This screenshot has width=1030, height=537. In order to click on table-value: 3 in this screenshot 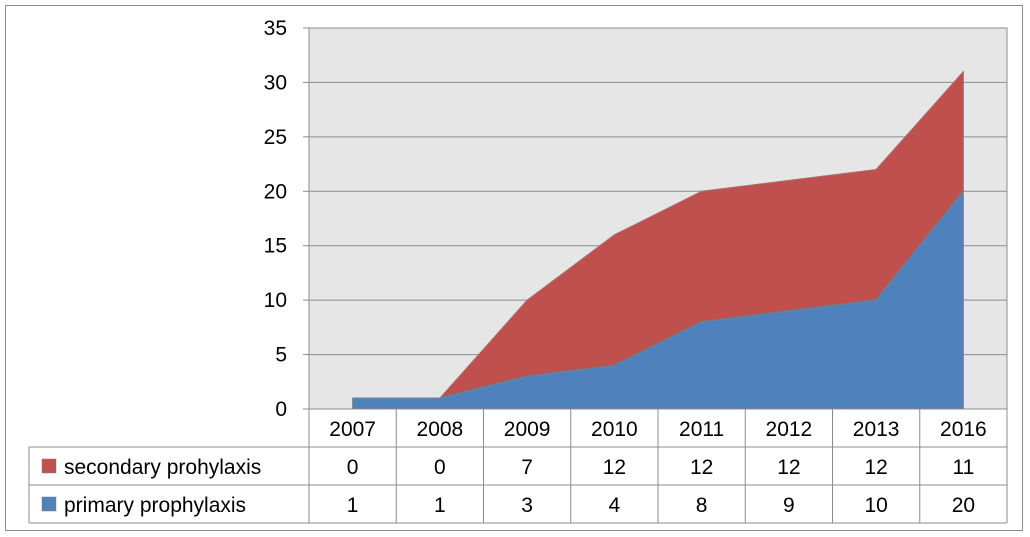, I will do `click(527, 505)`.